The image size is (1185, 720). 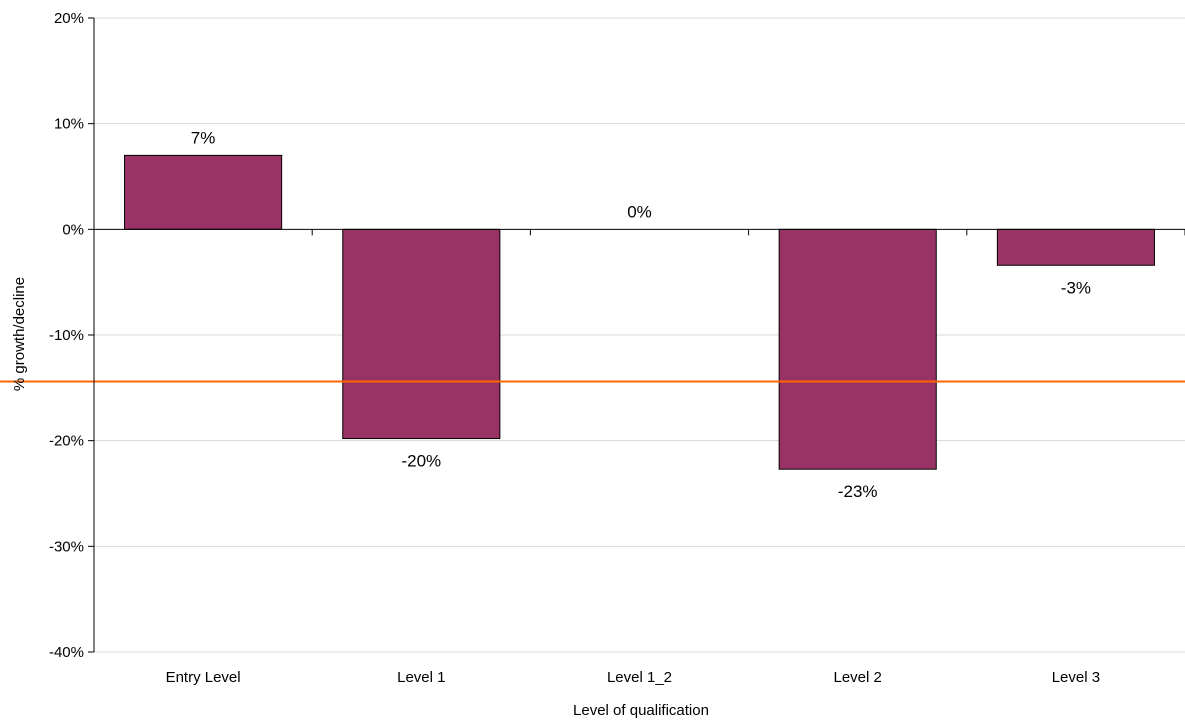 I want to click on y-axis-title: % growth/decline, so click(x=19, y=334).